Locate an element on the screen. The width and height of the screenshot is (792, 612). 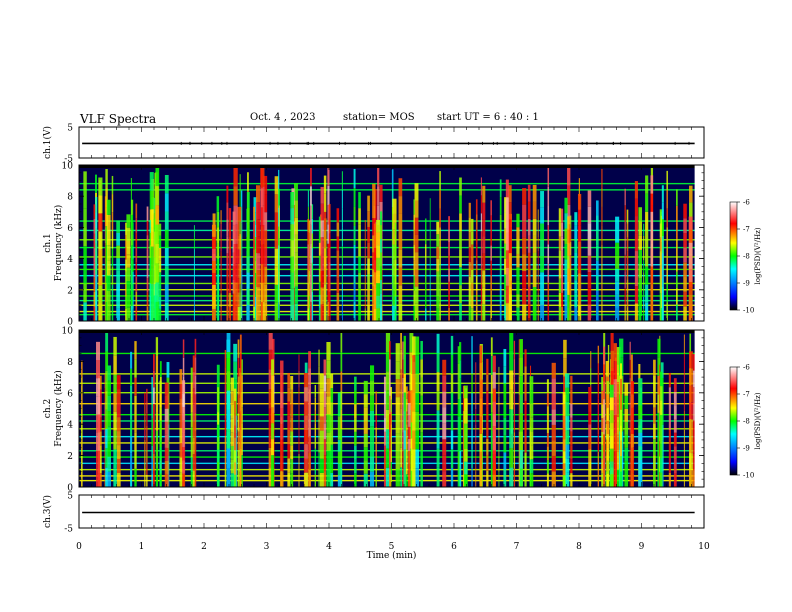
y-tick-label: 10 is located at coordinates (68, 332).